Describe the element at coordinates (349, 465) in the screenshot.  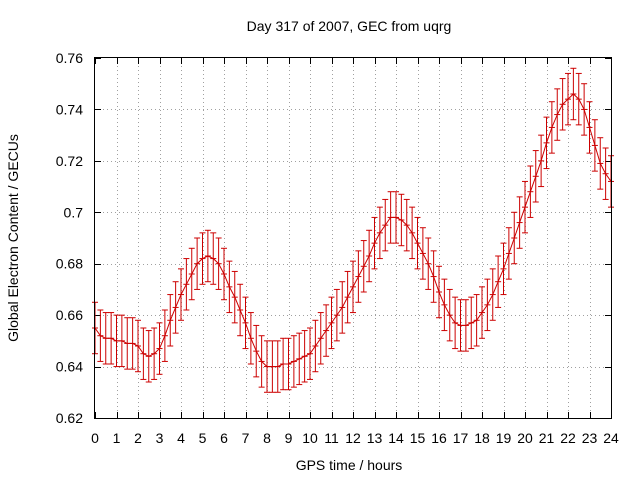
I see `x-axis-label: GPS time / hours` at that location.